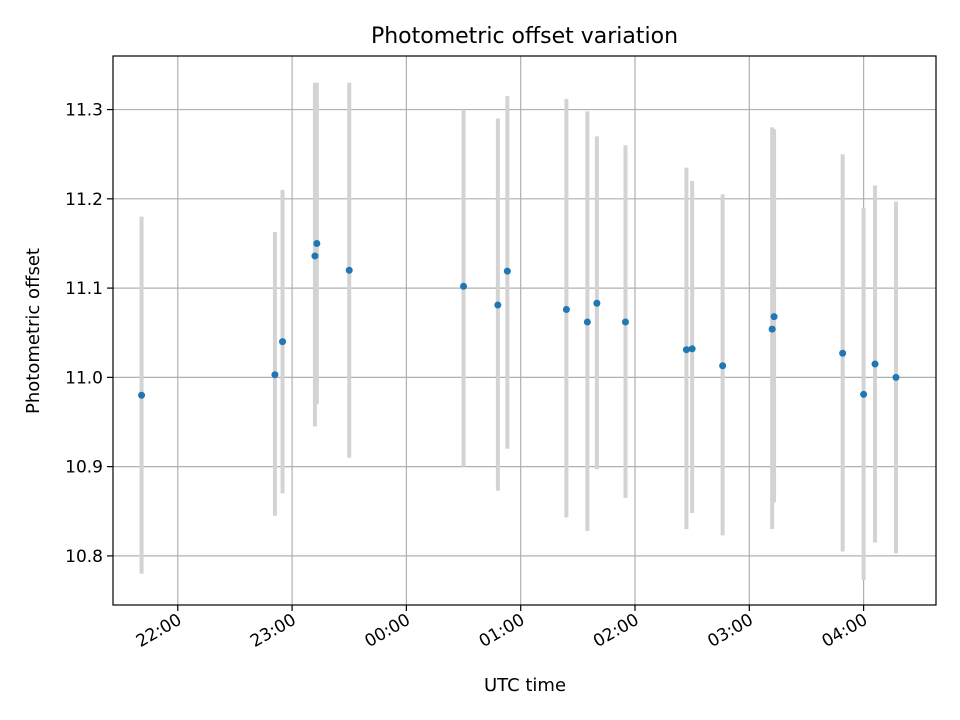 The width and height of the screenshot is (960, 720). Describe the element at coordinates (502, 631) in the screenshot. I see `x-tick-label: 01:00` at that location.